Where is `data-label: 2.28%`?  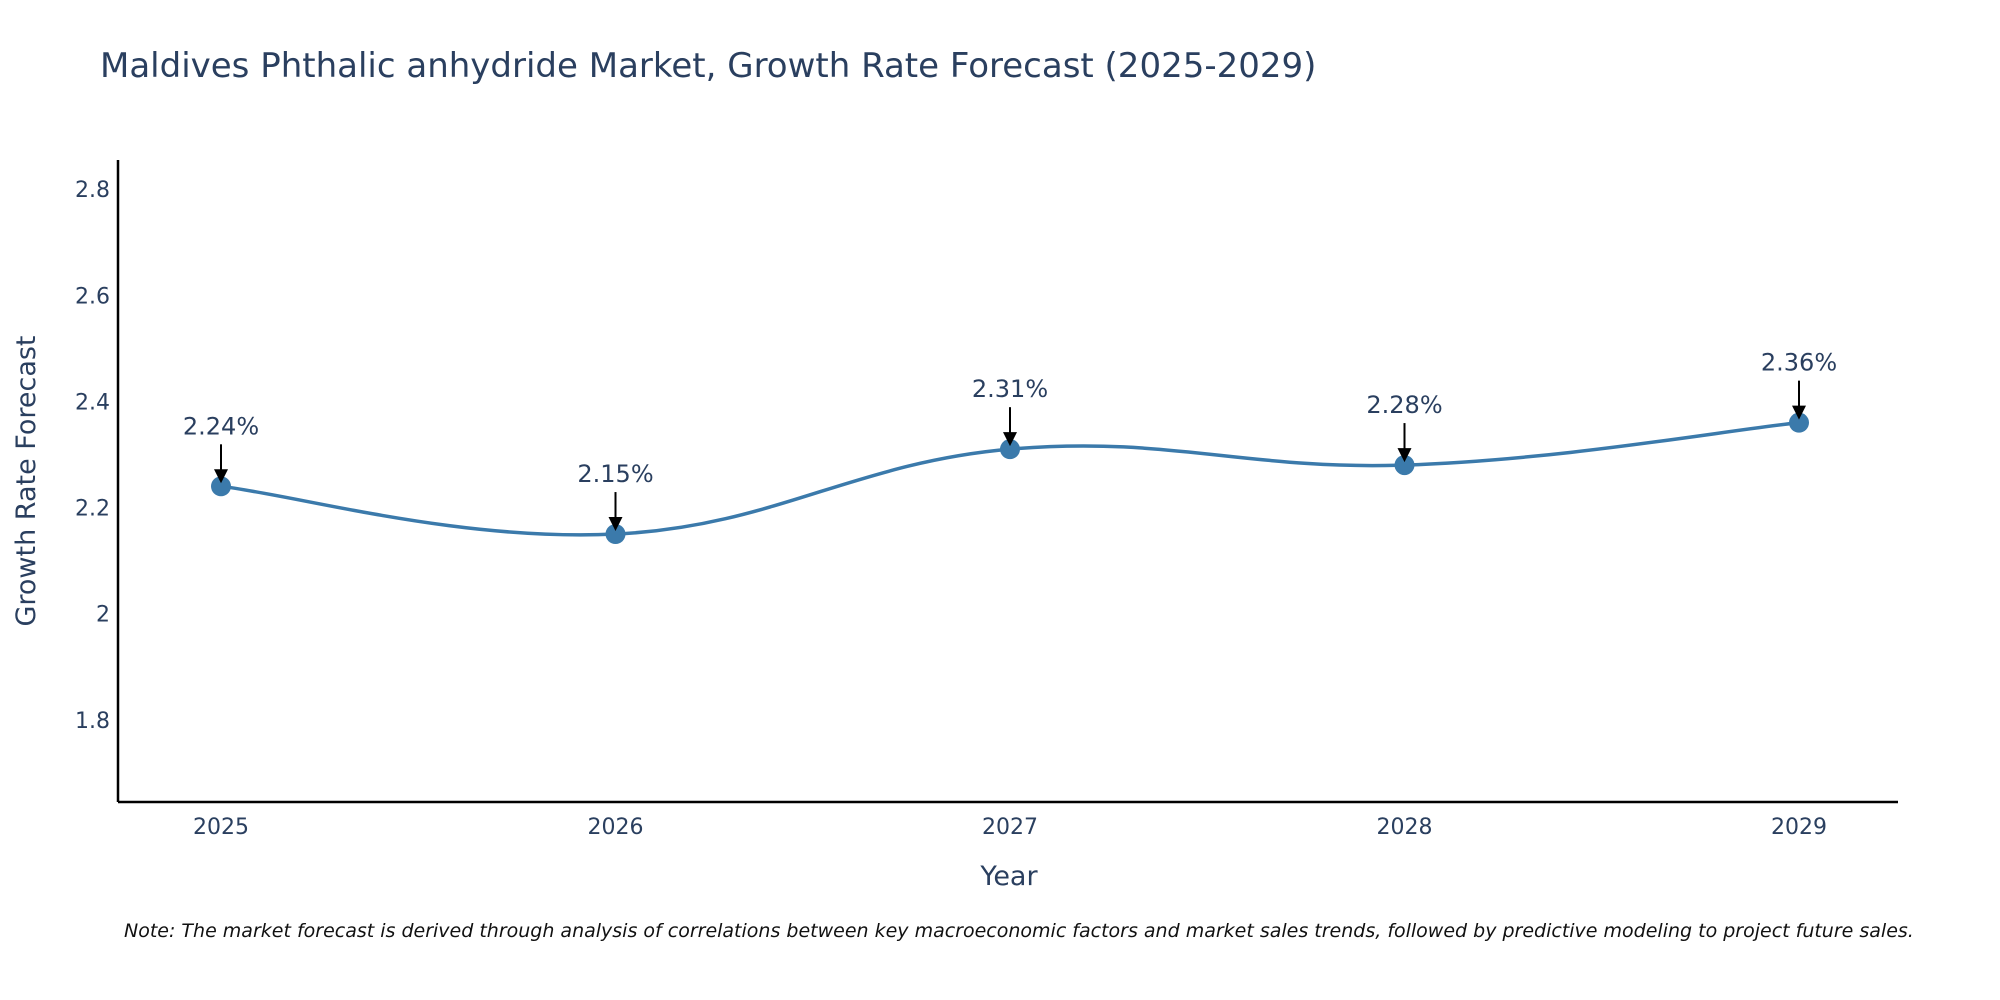
data-label: 2.28% is located at coordinates (1404, 405).